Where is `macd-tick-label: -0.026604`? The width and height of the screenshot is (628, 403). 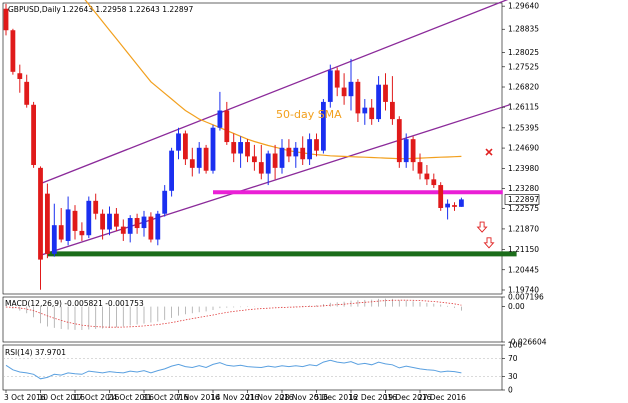
macd-tick-label: -0.026604 is located at coordinates (527, 342).